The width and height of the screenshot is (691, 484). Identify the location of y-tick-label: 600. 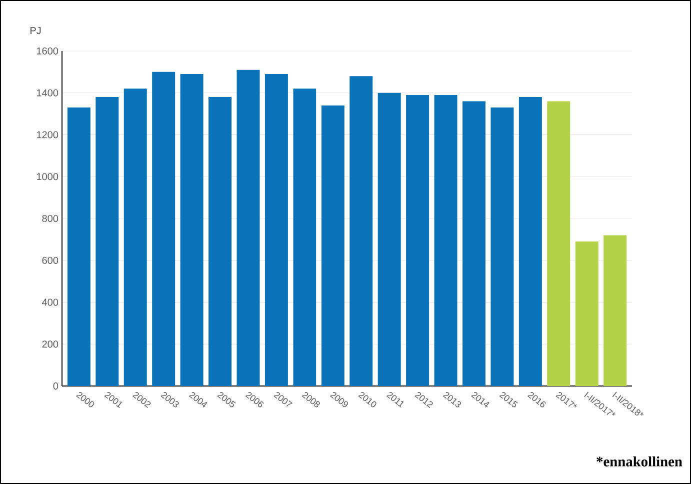
(50, 260).